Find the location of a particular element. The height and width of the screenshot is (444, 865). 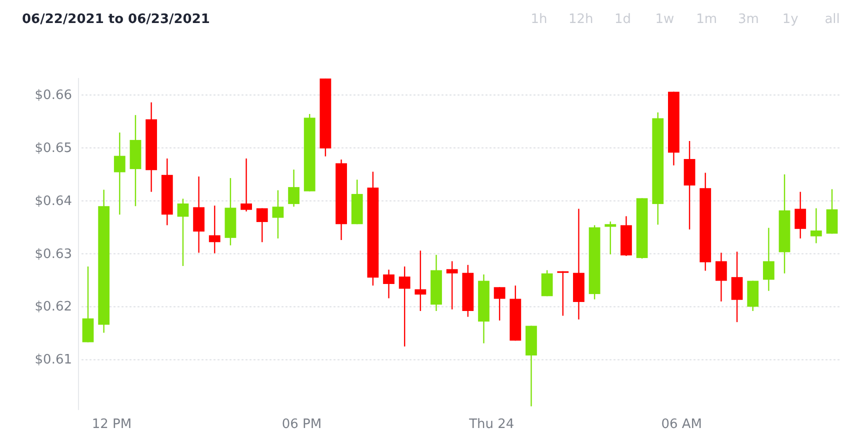

x-tick-label: 06 AM is located at coordinates (681, 424).